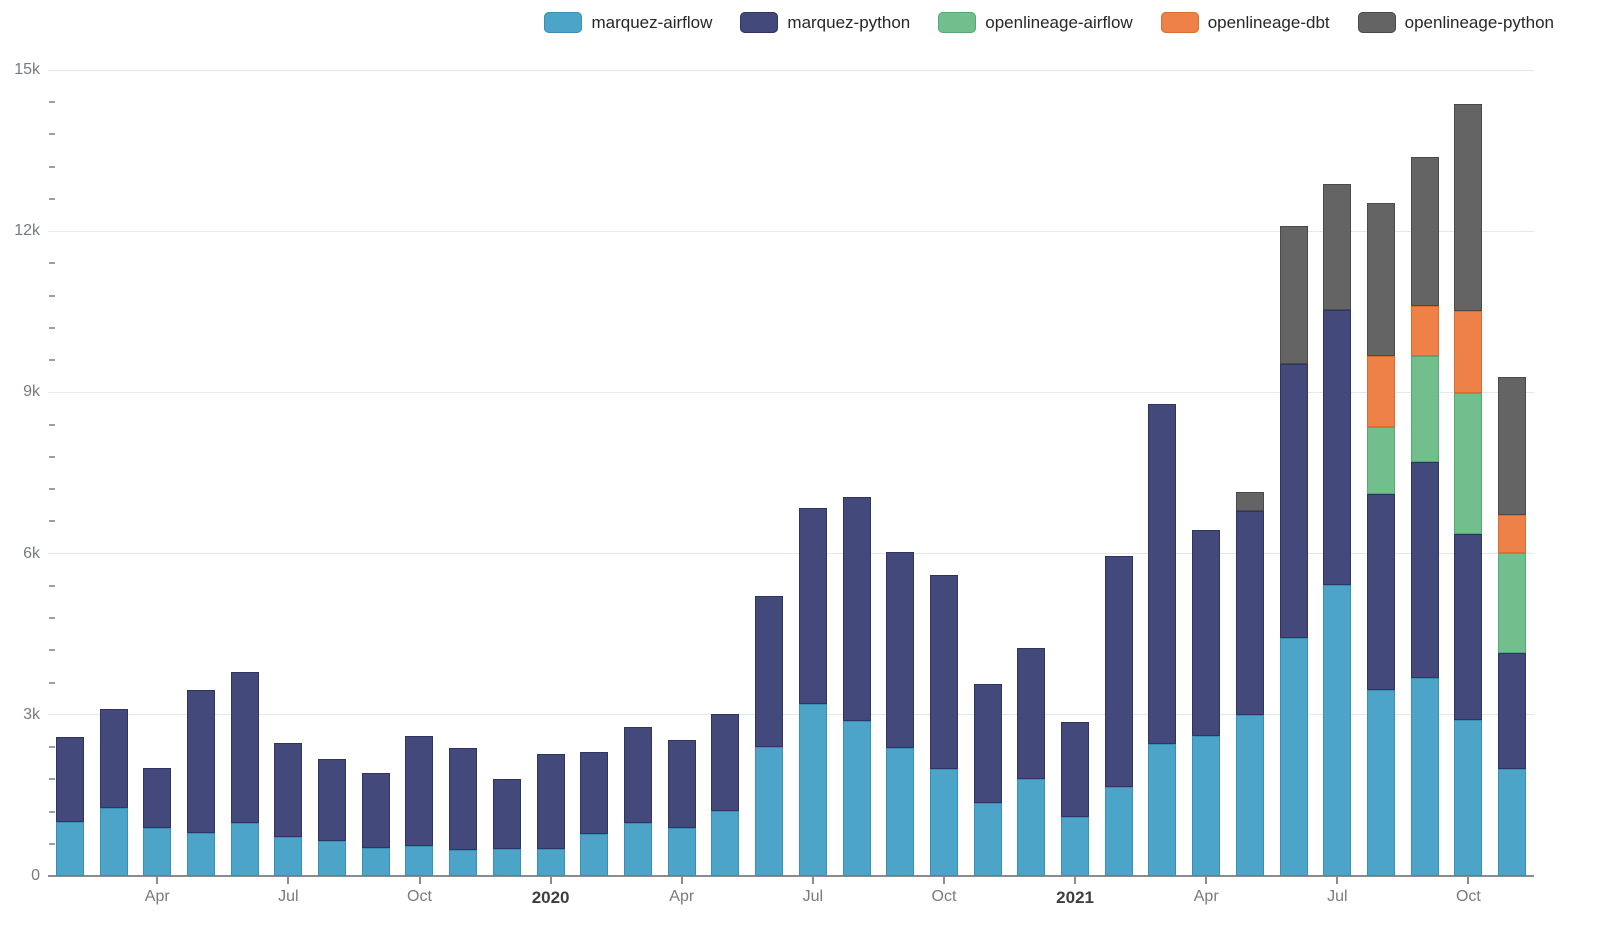 Image resolution: width=1600 pixels, height=933 pixels. Describe the element at coordinates (900, 473) in the screenshot. I see `bar-sep-2020` at that location.